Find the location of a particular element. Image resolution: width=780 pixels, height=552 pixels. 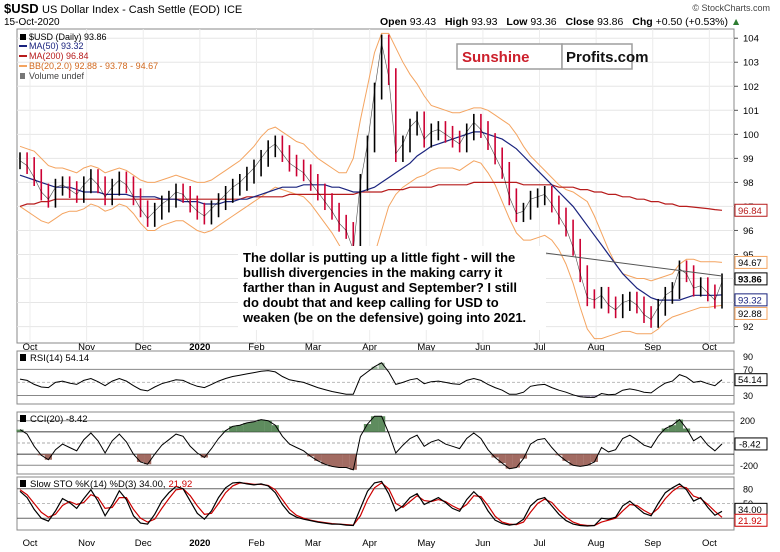

rsi-value-tag is located at coordinates (751, 380).